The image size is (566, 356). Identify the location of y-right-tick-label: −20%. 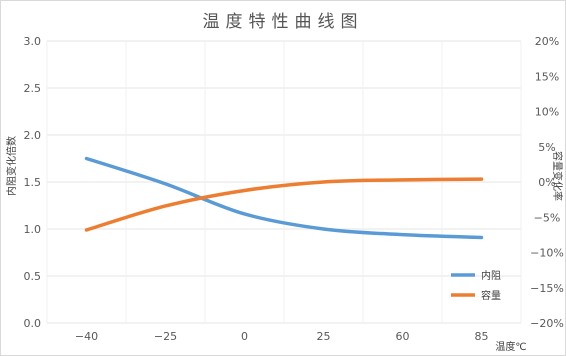
(547, 323).